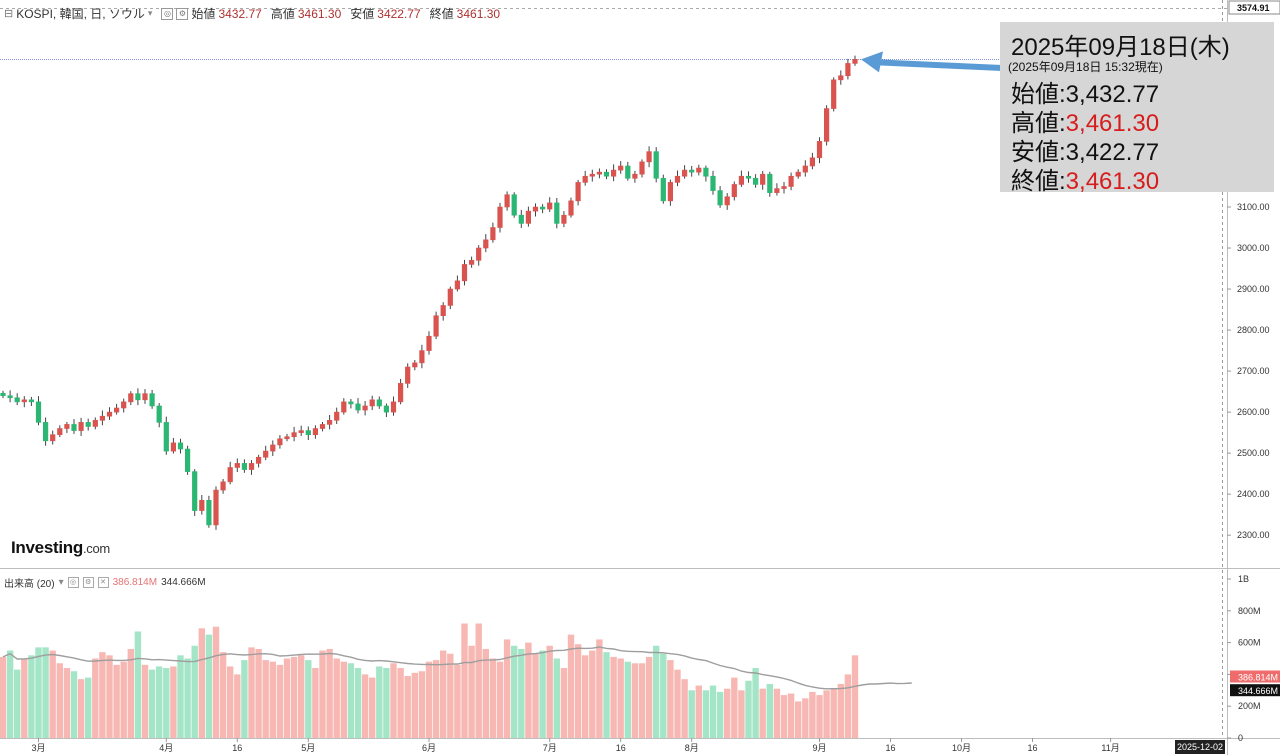  Describe the element at coordinates (1253, 371) in the screenshot. I see `y-tick-label: 2700.00` at that location.